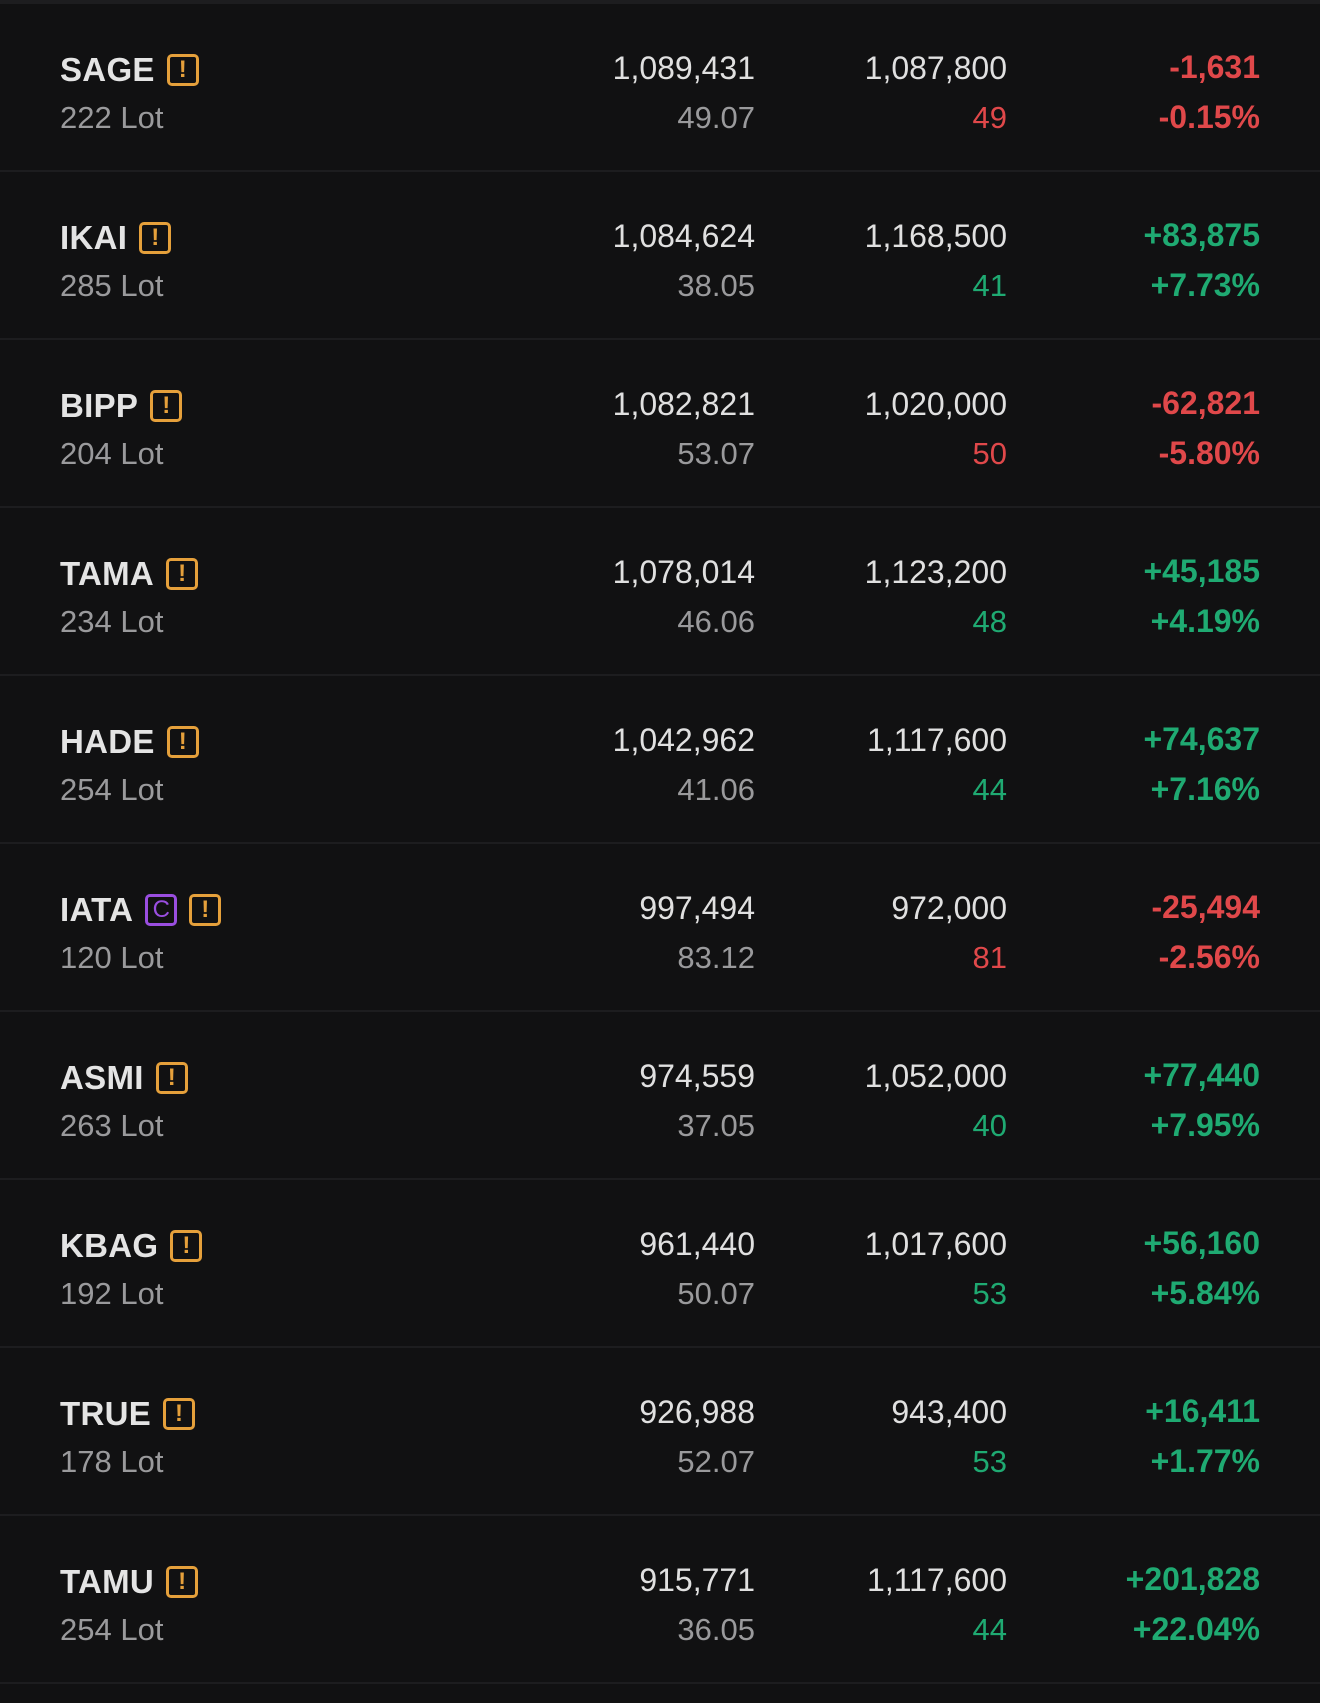  Describe the element at coordinates (107, 573) in the screenshot. I see `ticker-symbol: TAMA` at that location.